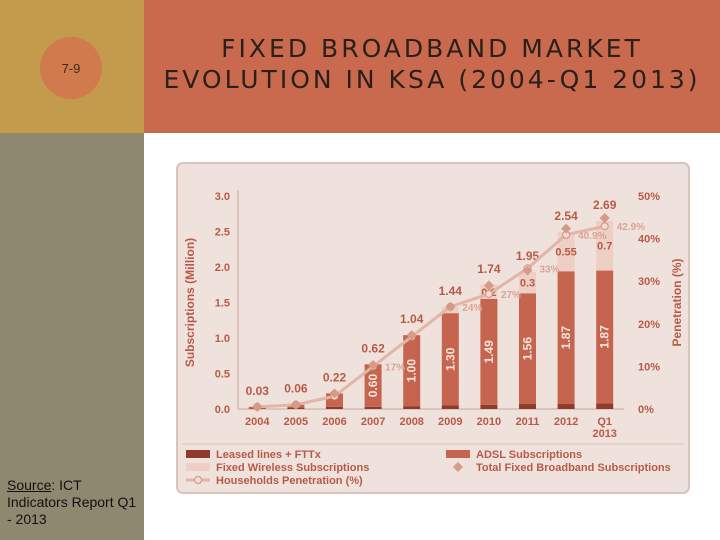  What do you see at coordinates (451, 291) in the screenshot?
I see `data-label-total: 1.44` at bounding box center [451, 291].